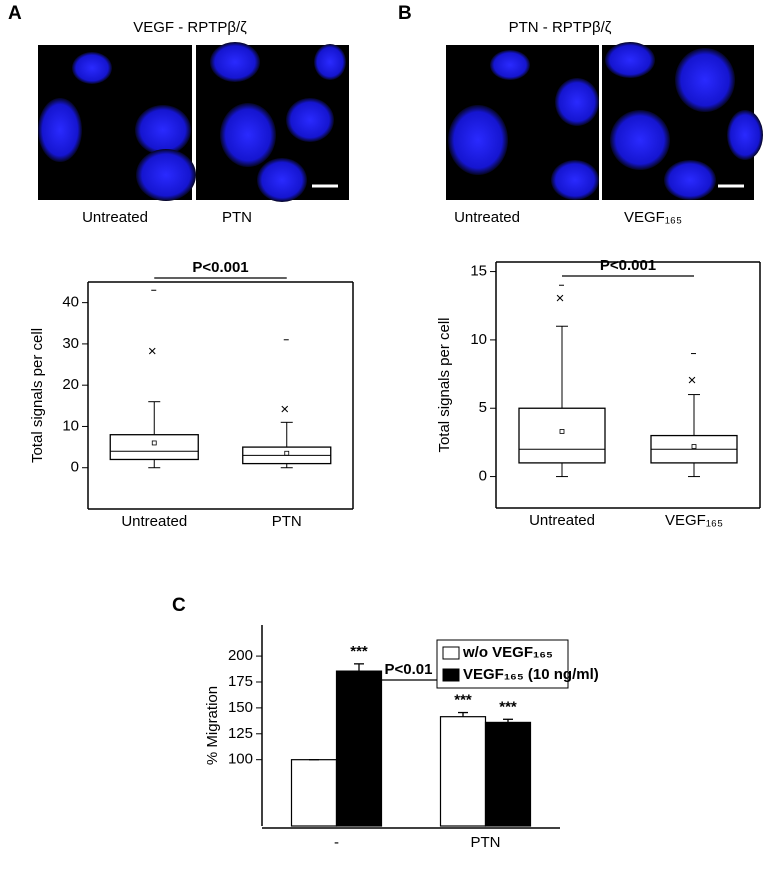  What do you see at coordinates (653, 217) in the screenshot?
I see `image-label: VEGF₁₆₅` at bounding box center [653, 217].